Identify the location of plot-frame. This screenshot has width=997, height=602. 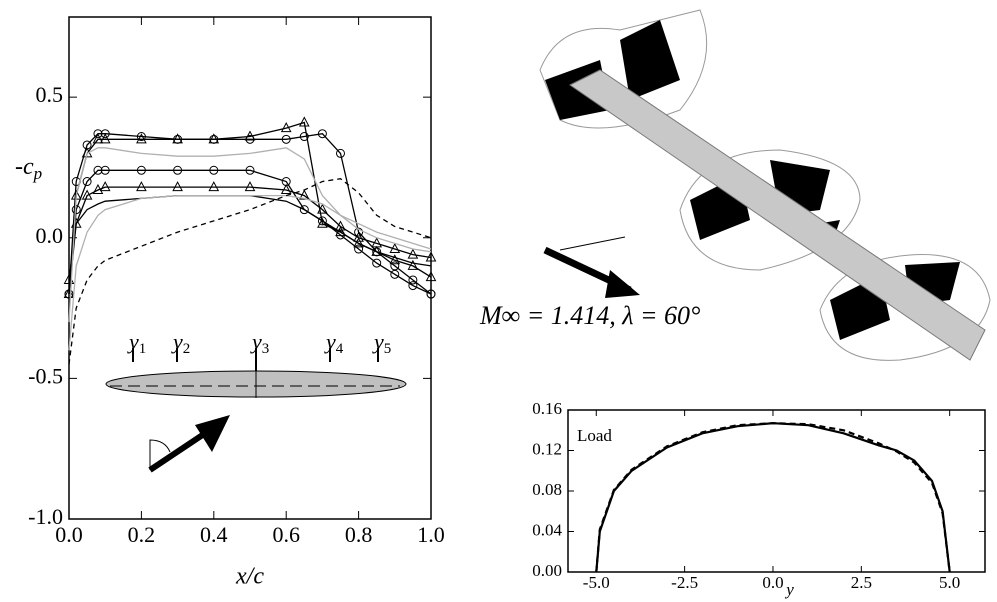
(776, 491).